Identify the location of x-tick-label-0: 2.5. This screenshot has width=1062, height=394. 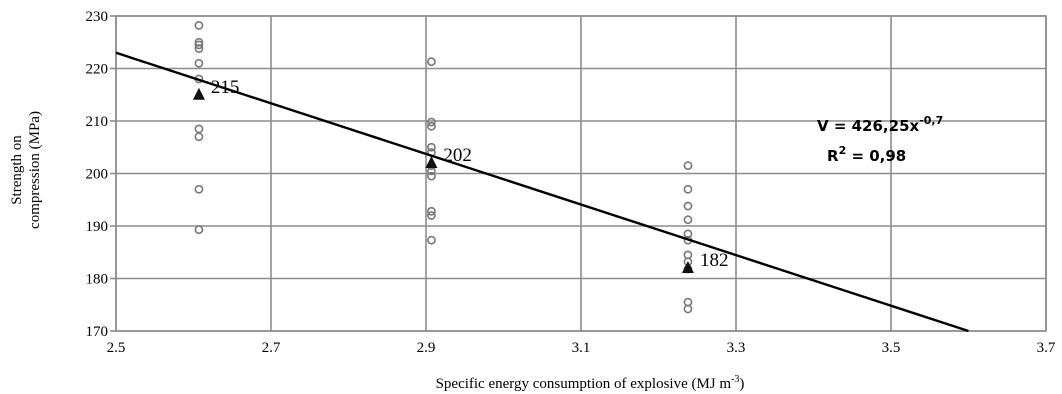
(116, 348).